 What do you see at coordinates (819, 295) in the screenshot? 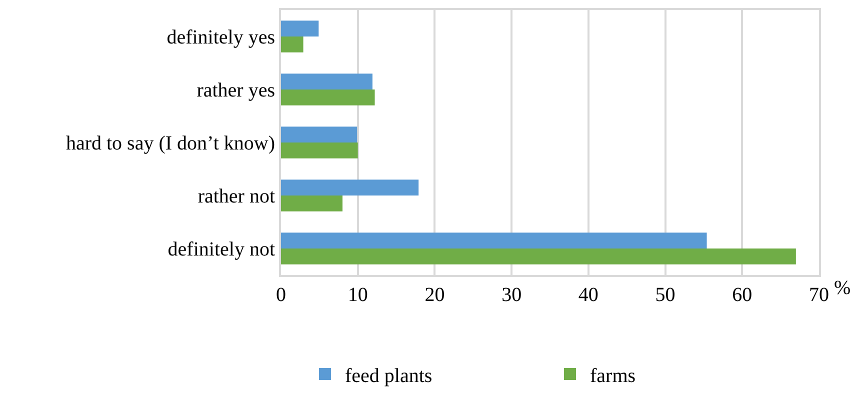
I see `x-tick-label: 70` at bounding box center [819, 295].